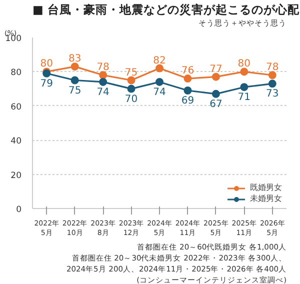 The height and width of the screenshot is (284, 300). Describe the element at coordinates (266, 187) in the screenshot. I see `legend-label: 既婚男女` at that location.